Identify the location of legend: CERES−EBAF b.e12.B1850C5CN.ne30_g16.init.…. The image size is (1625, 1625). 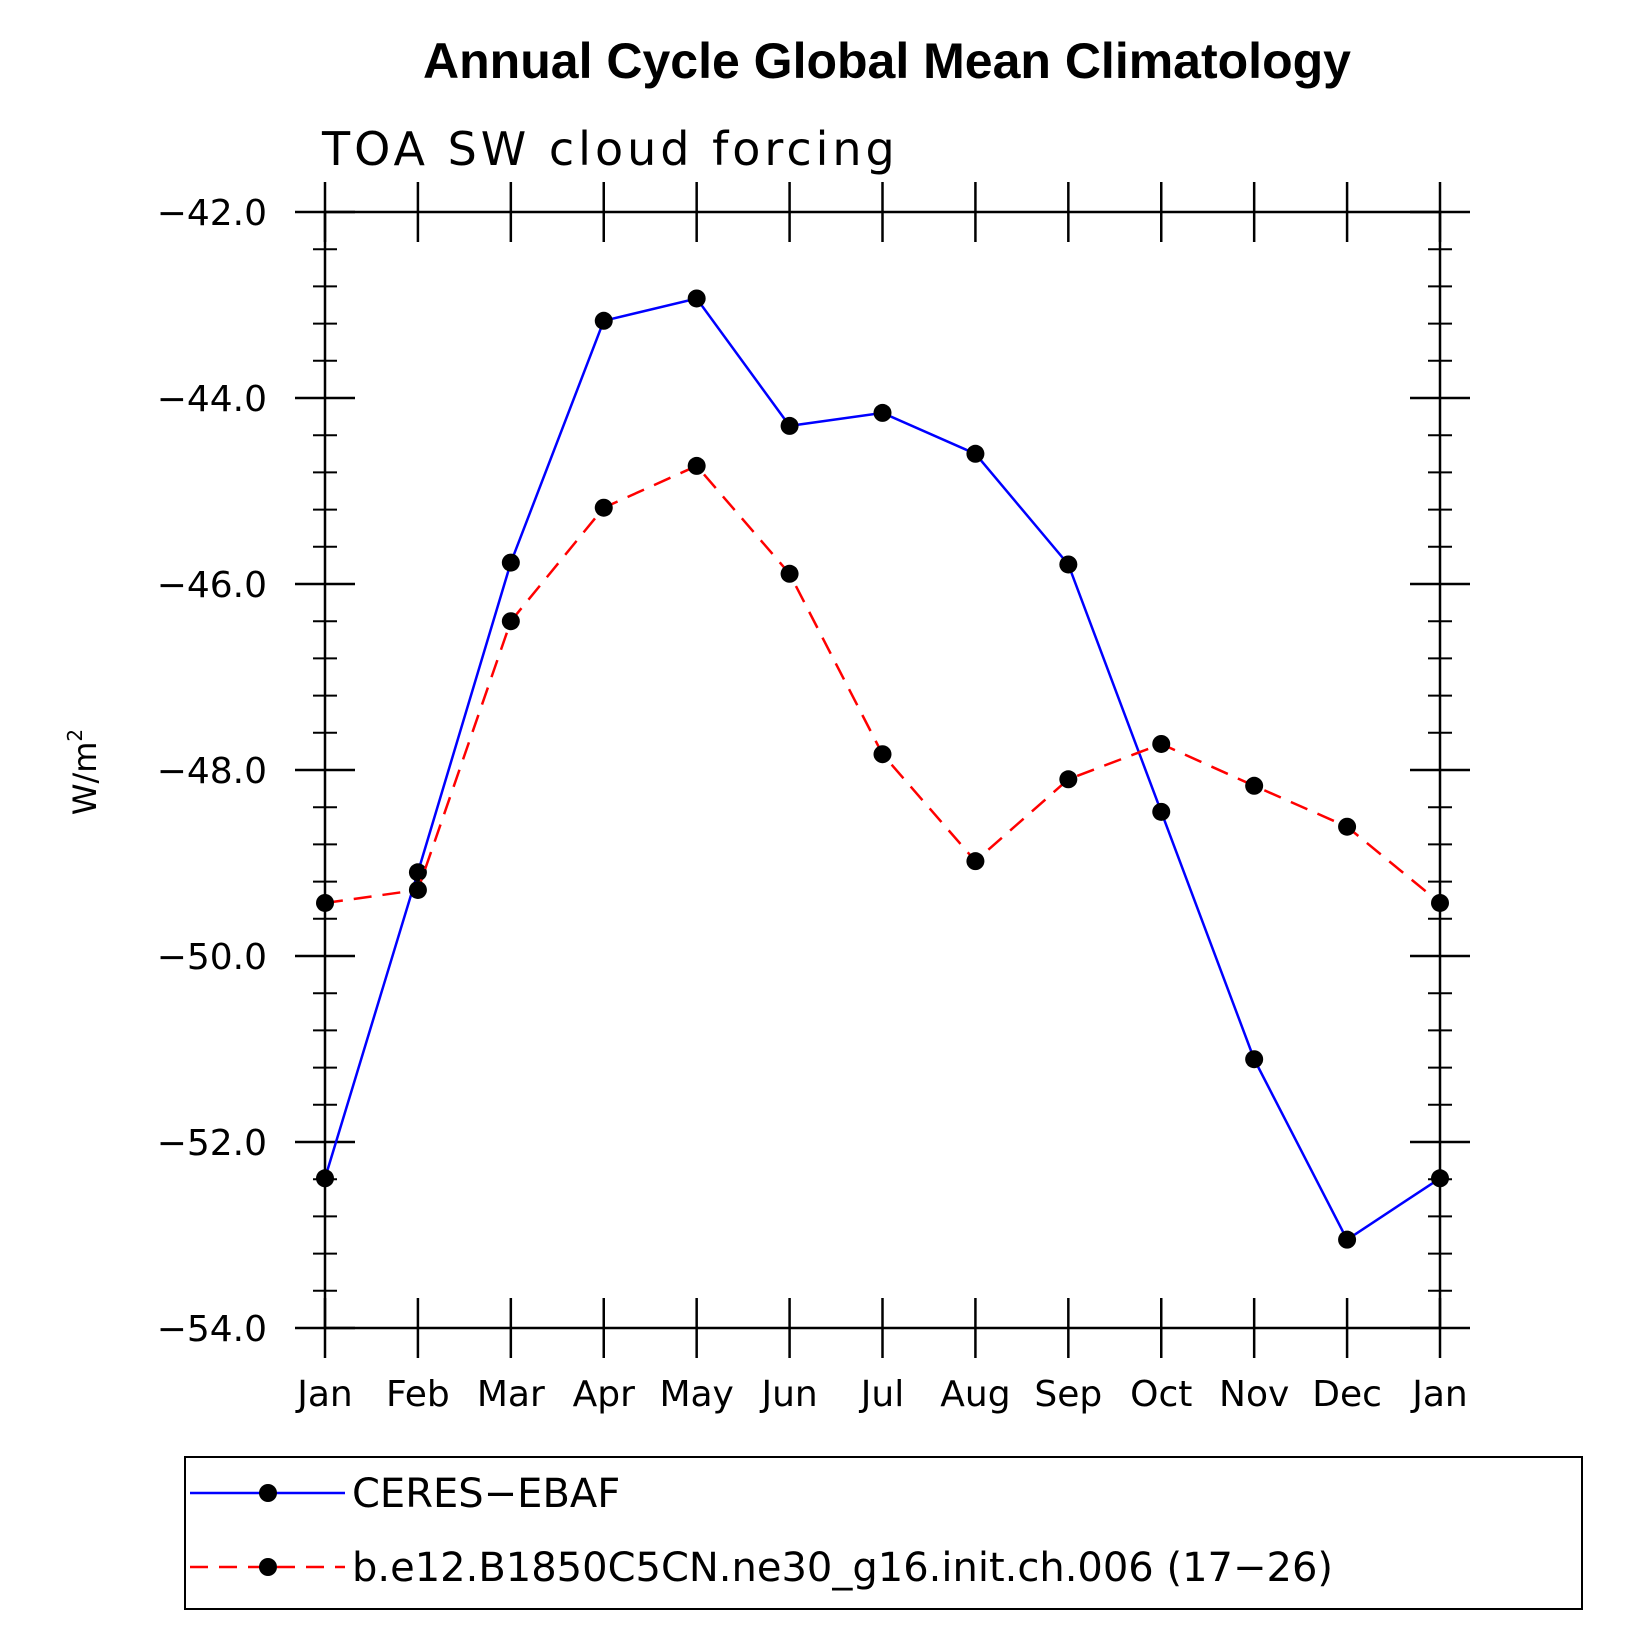
(883, 1533).